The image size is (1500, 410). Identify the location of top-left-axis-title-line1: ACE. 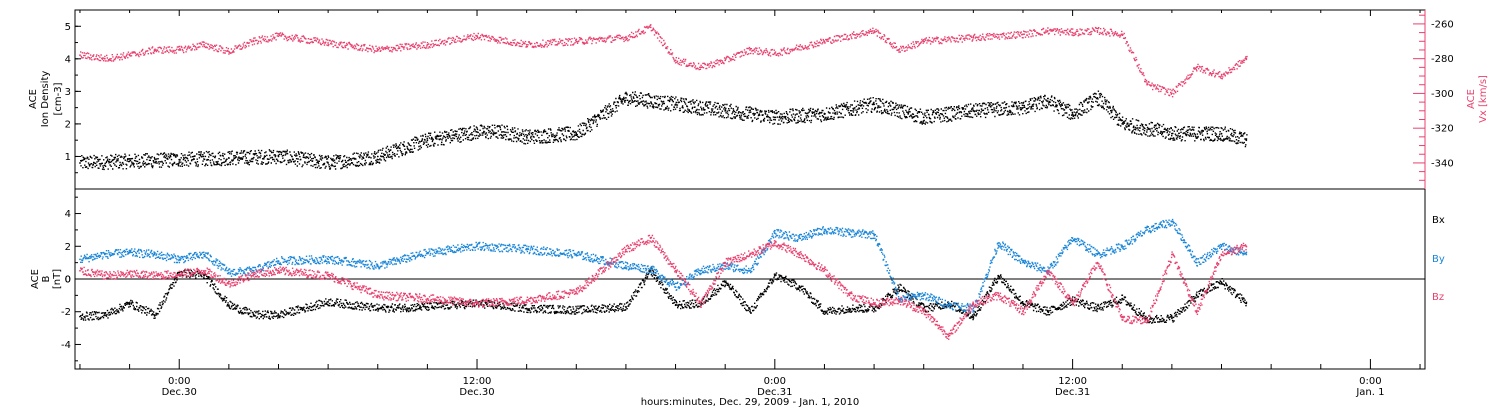
(33, 99).